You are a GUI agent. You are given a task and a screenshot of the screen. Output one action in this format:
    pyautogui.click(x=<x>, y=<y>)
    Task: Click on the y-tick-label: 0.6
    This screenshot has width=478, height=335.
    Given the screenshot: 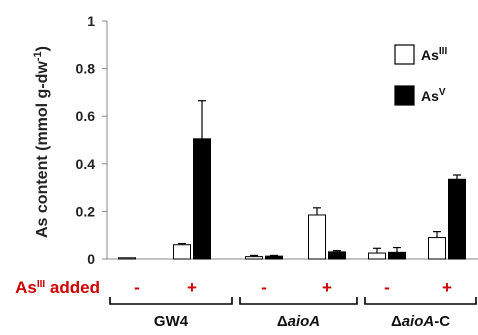 What is the action you would take?
    pyautogui.click(x=86, y=116)
    